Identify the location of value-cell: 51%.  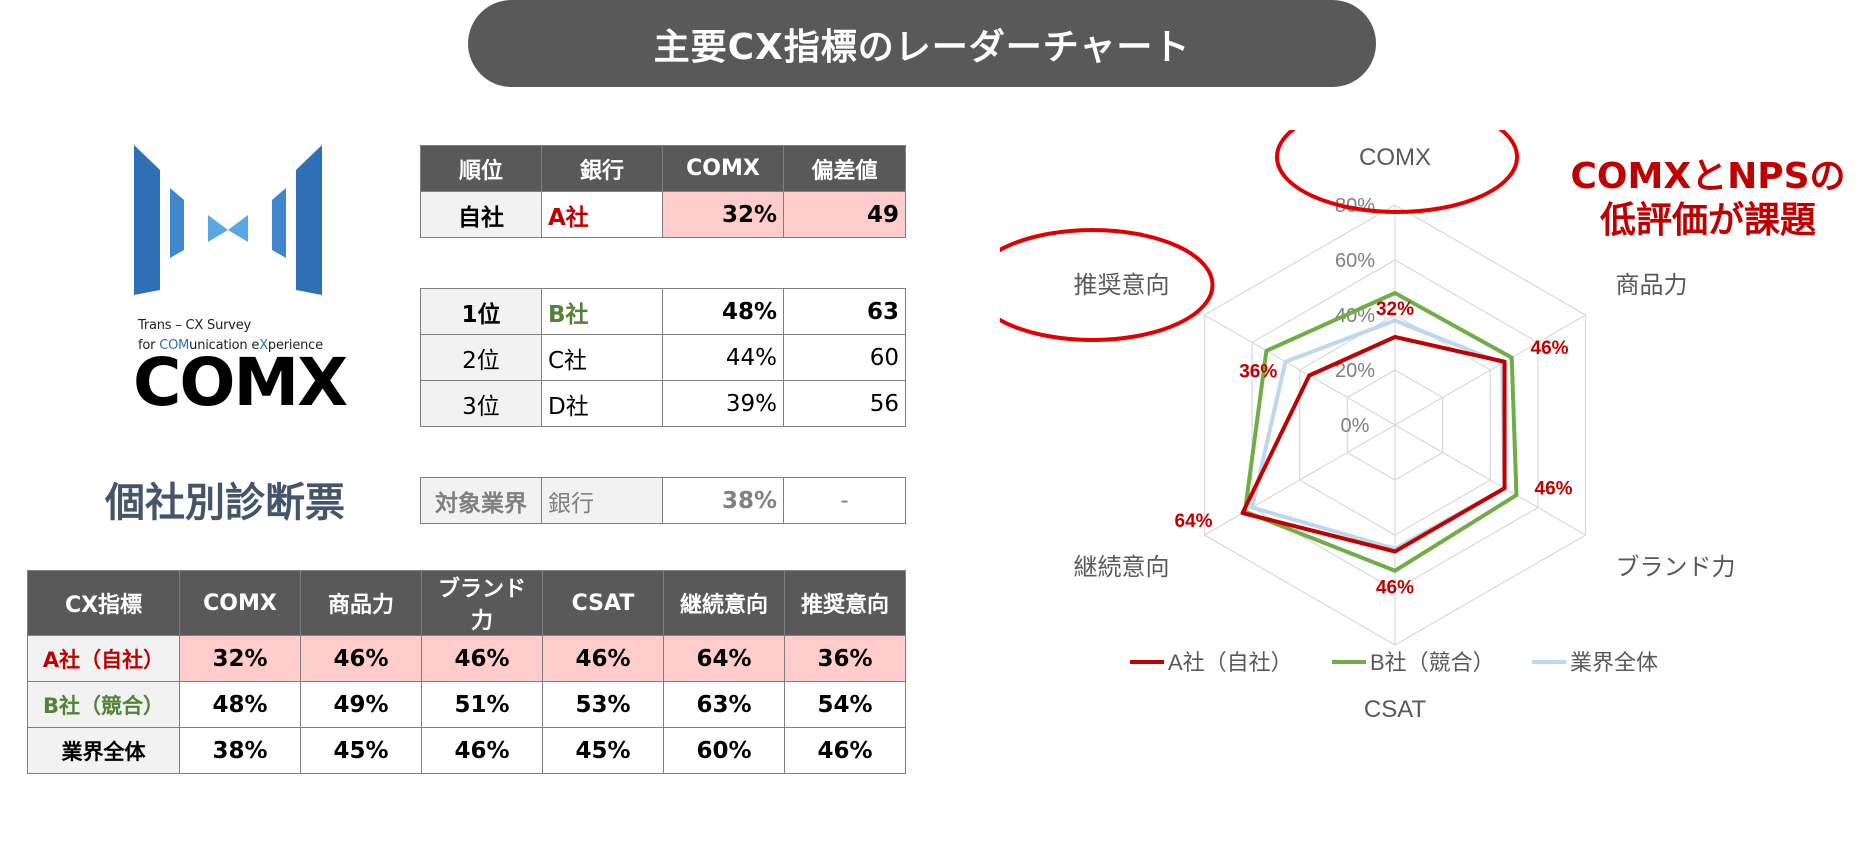
(482, 704).